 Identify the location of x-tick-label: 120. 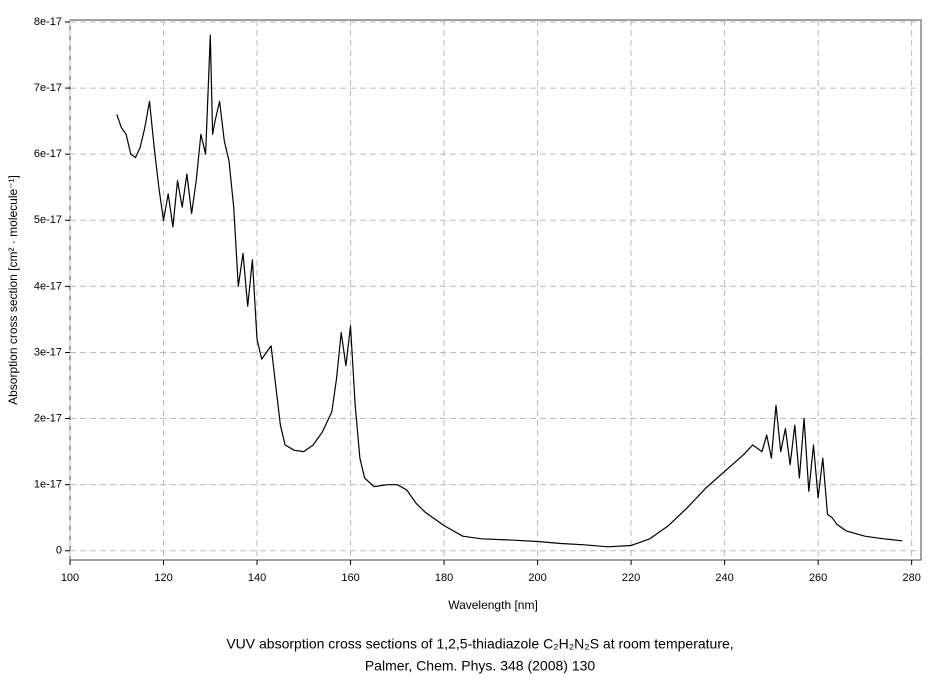
(163, 578).